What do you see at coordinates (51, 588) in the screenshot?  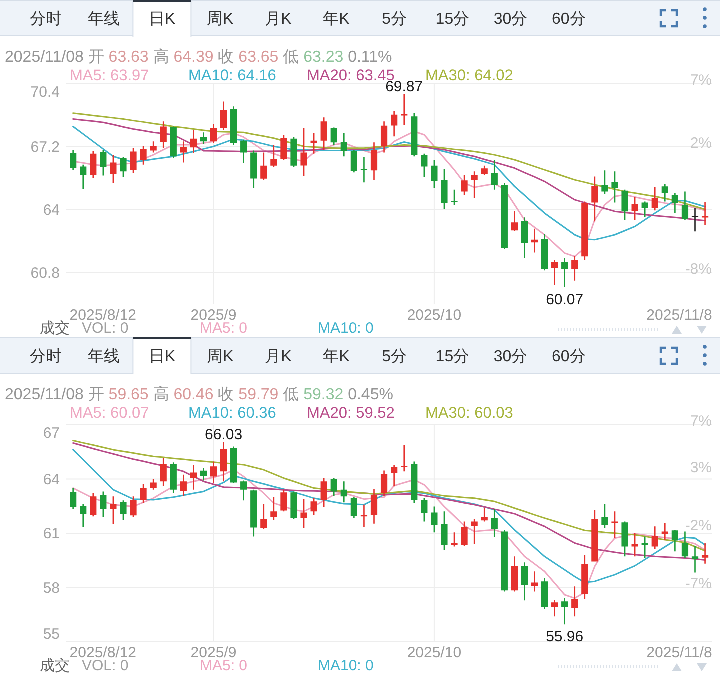 I see `y-tick-label: 58` at bounding box center [51, 588].